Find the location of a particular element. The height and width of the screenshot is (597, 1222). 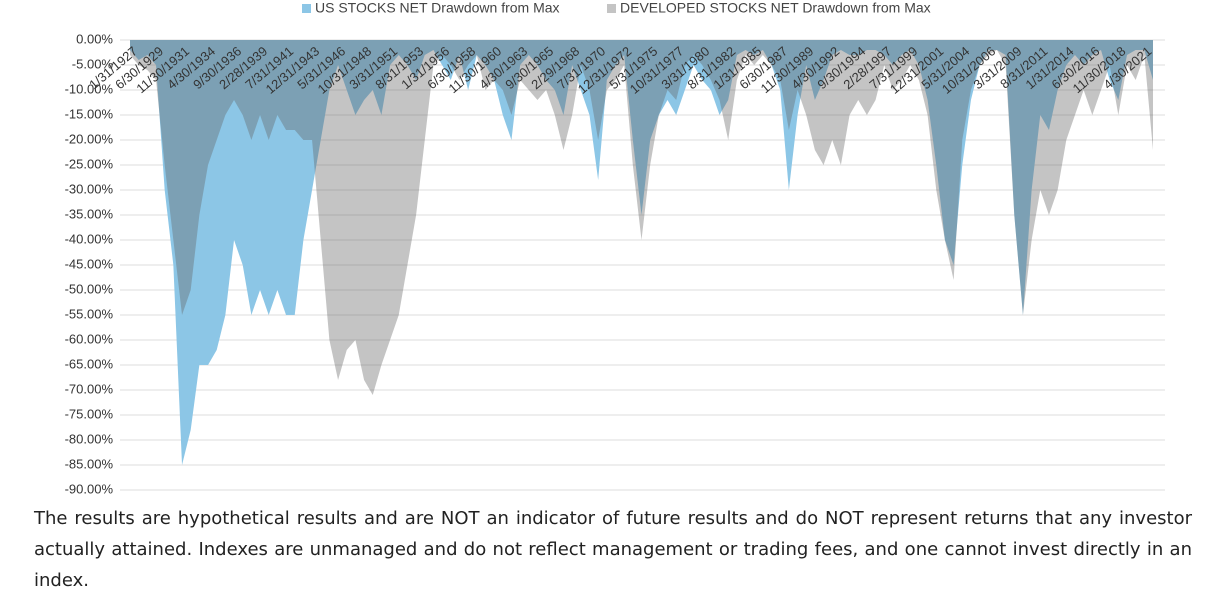

y-tick-label: -90.00% is located at coordinates (89, 488).